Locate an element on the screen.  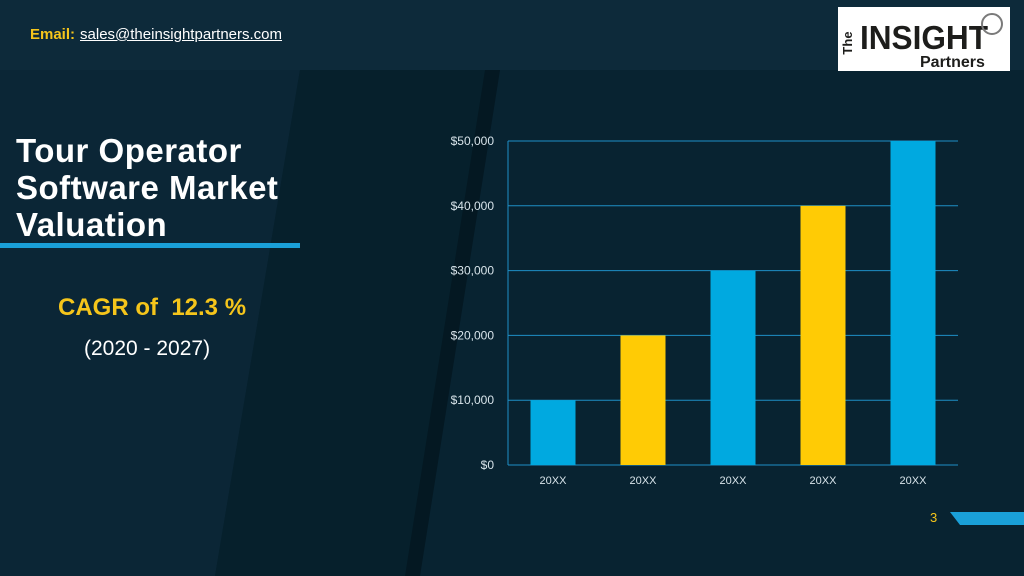
logo-ring-icon is located at coordinates (992, 24).